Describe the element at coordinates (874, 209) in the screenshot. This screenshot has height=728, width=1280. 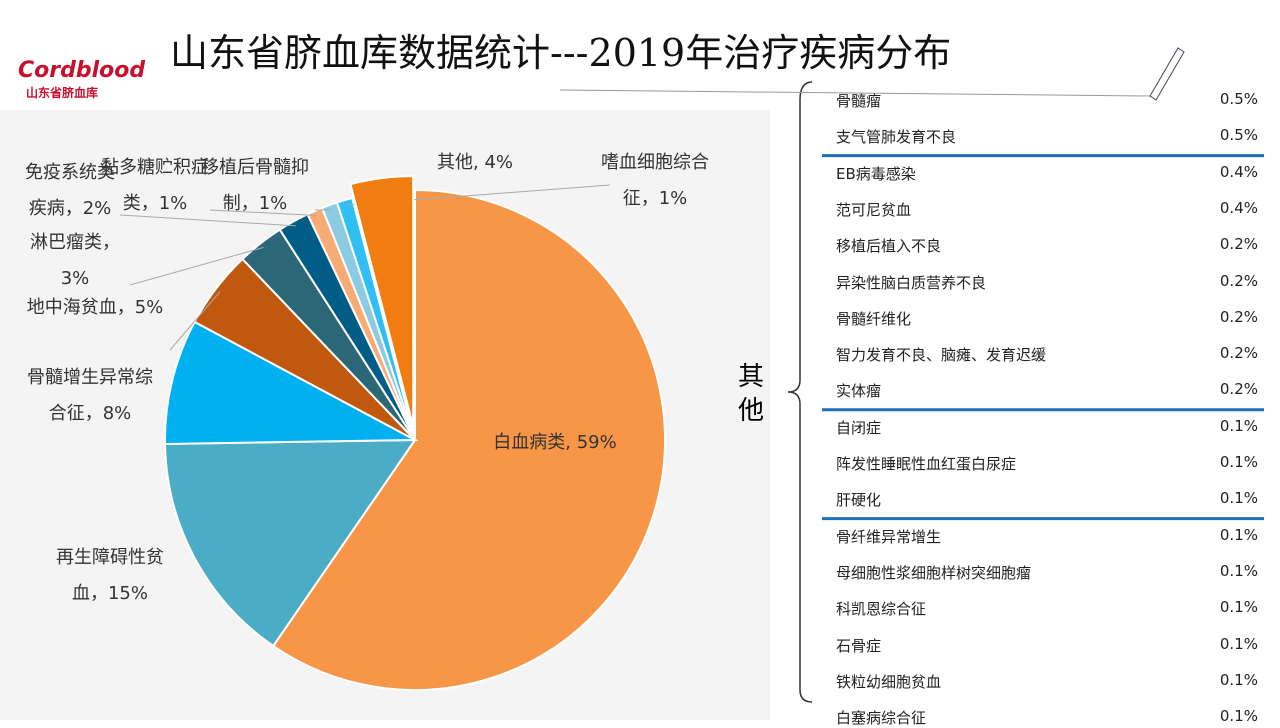
I see `cell-name: 范可尼贫血` at that location.